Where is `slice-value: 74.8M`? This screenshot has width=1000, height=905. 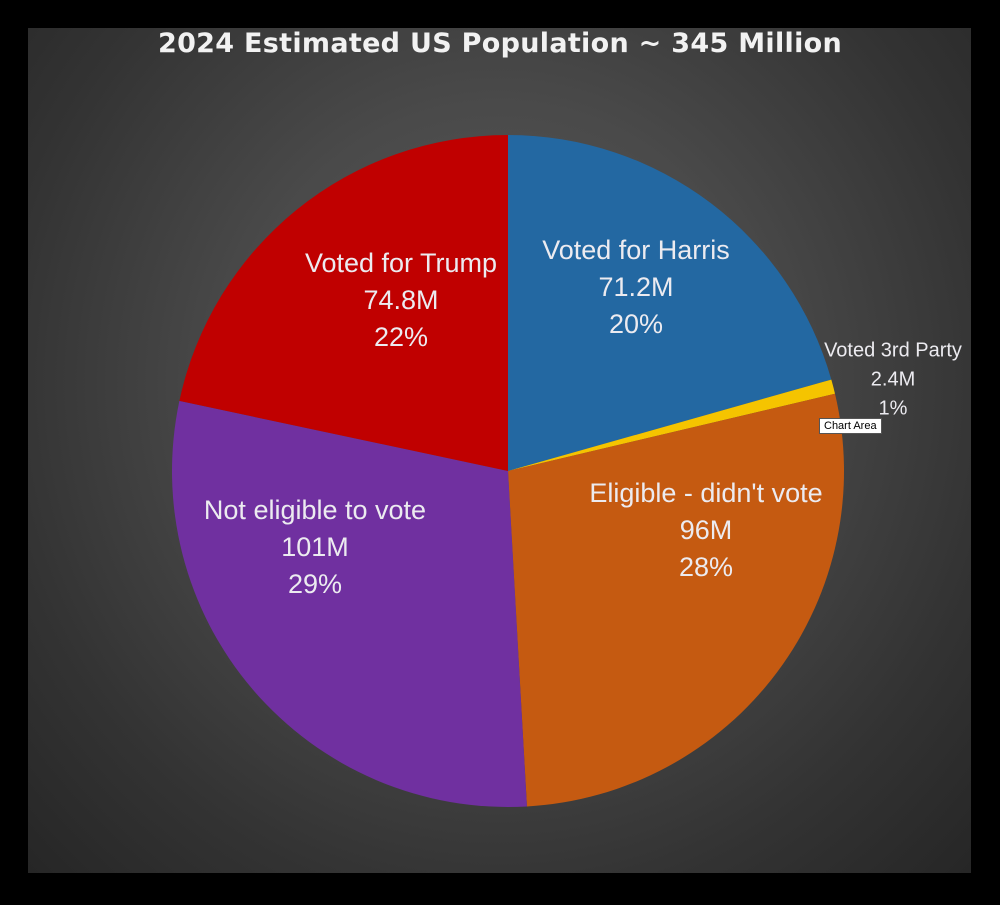
slice-value: 74.8M is located at coordinates (400, 300).